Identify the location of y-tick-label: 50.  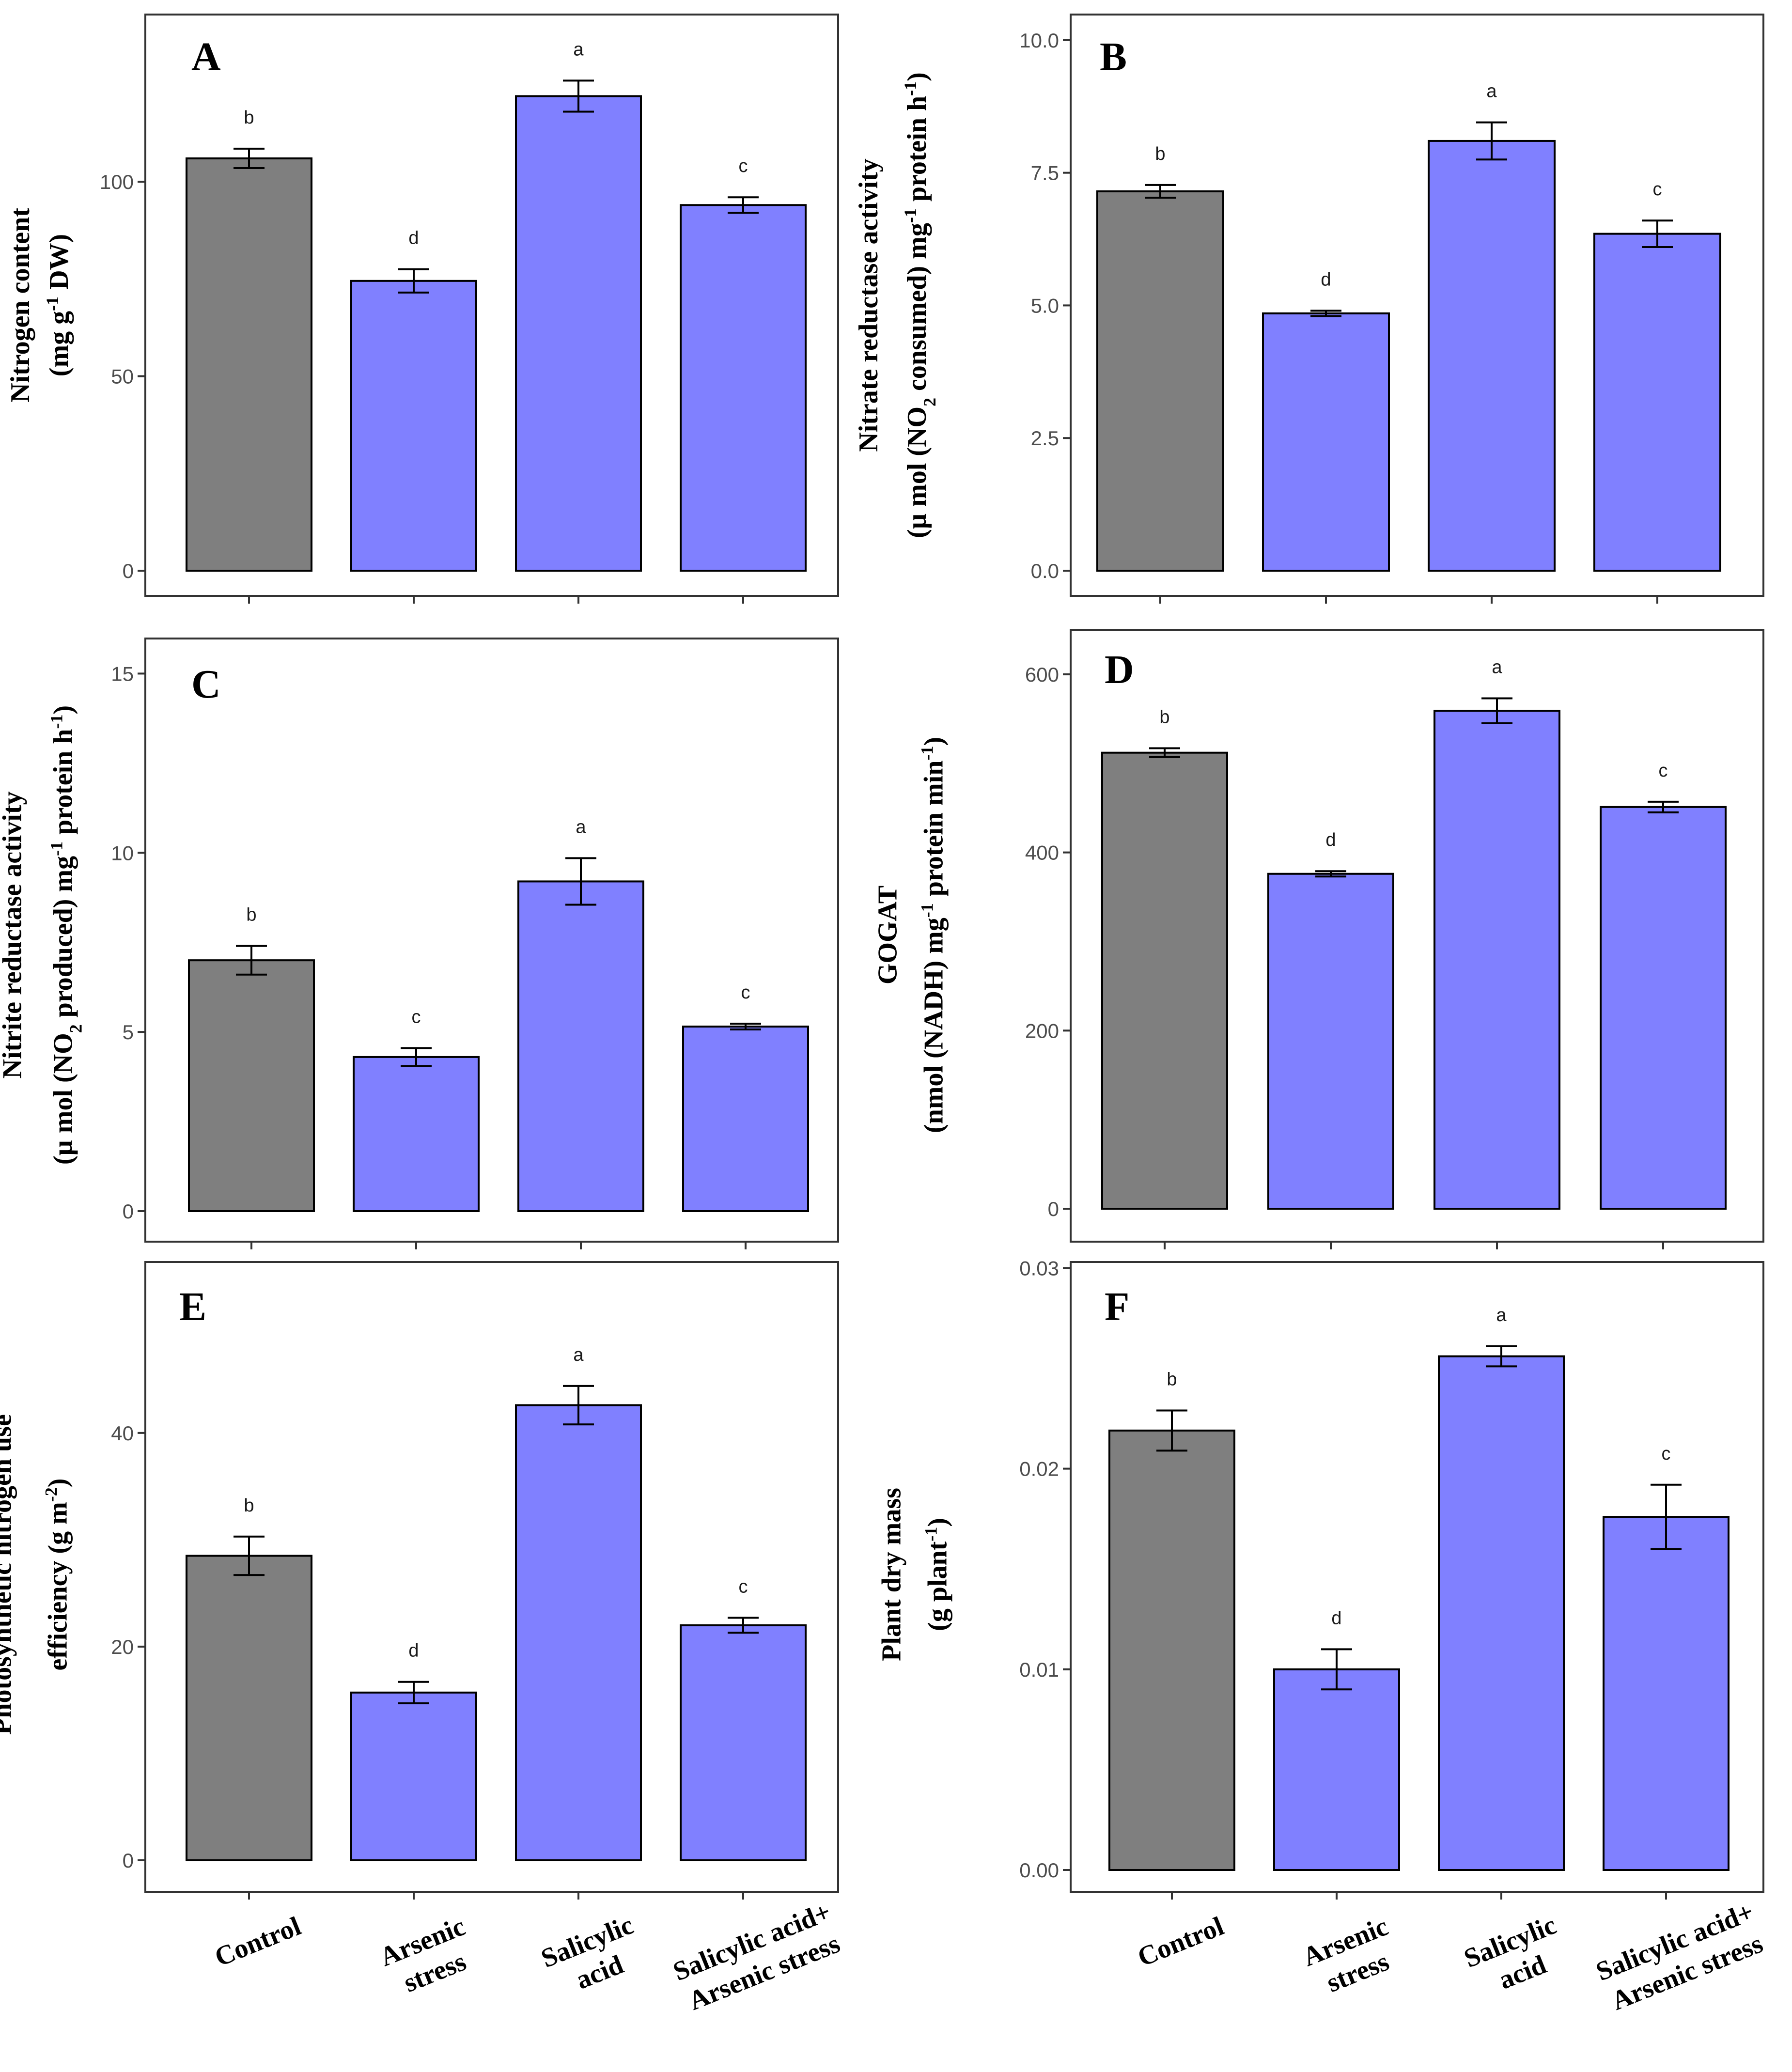
(122, 376).